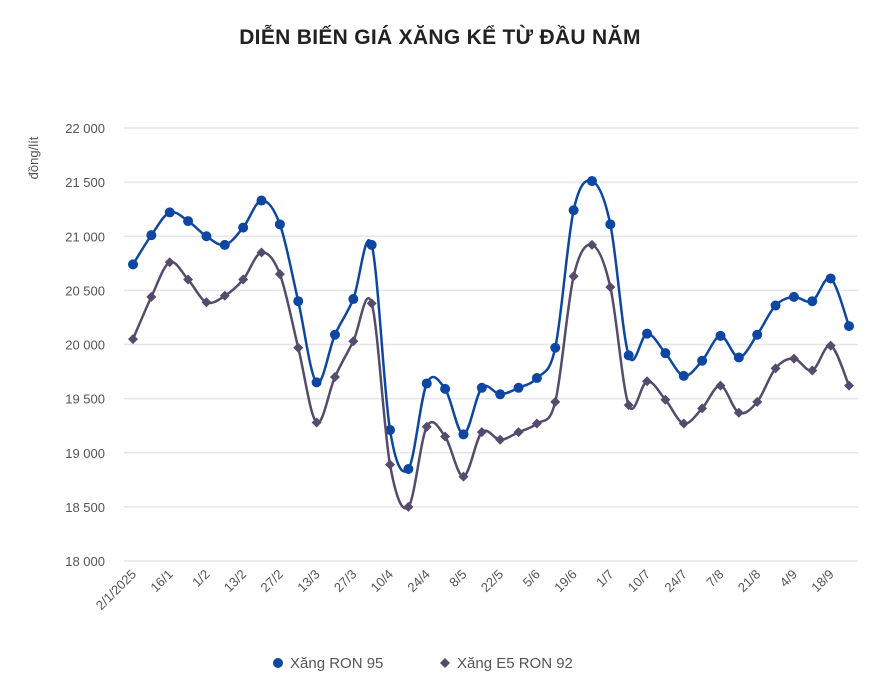 The height and width of the screenshot is (696, 880). Describe the element at coordinates (85, 290) in the screenshot. I see `y-tick-label: 20 500` at that location.